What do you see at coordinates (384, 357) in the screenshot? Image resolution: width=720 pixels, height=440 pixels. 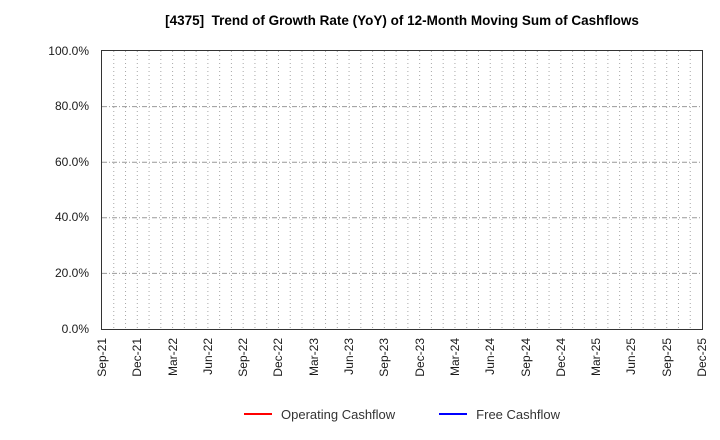 I see `x-tick-label: Sep-23` at bounding box center [384, 357].